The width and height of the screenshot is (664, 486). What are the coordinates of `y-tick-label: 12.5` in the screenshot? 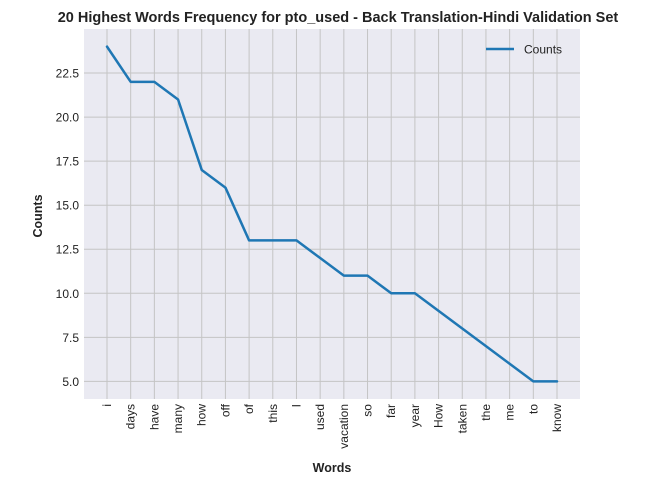 It's located at (68, 250).